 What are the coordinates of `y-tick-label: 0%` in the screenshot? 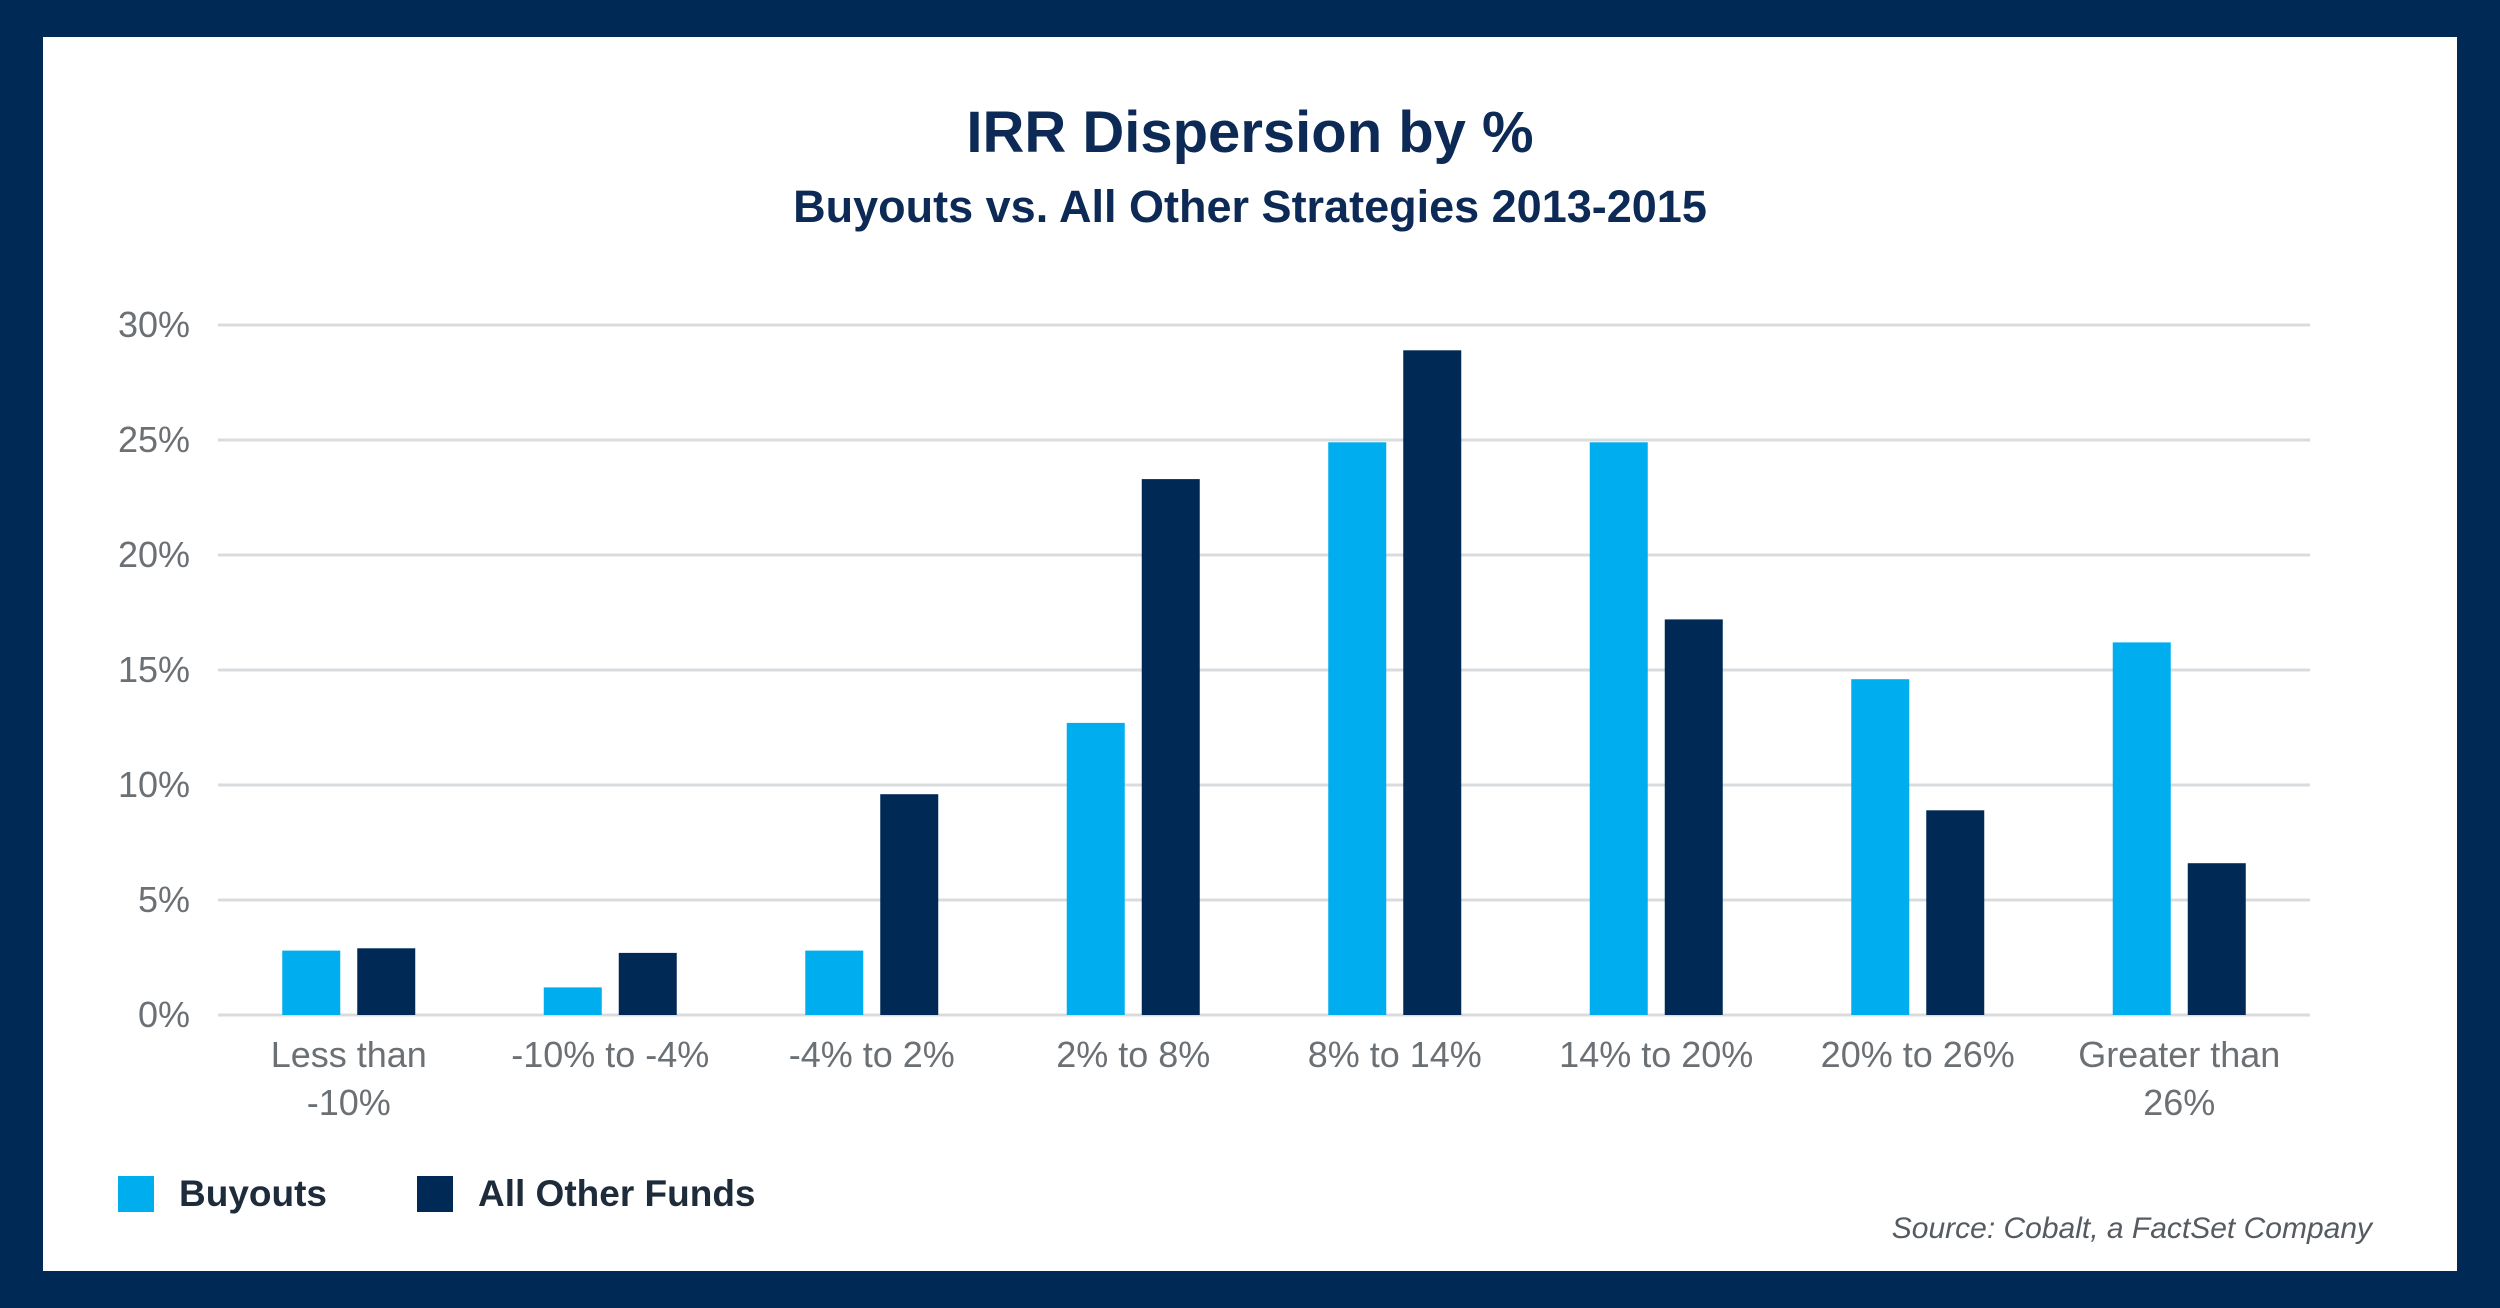 It's located at (164, 1014).